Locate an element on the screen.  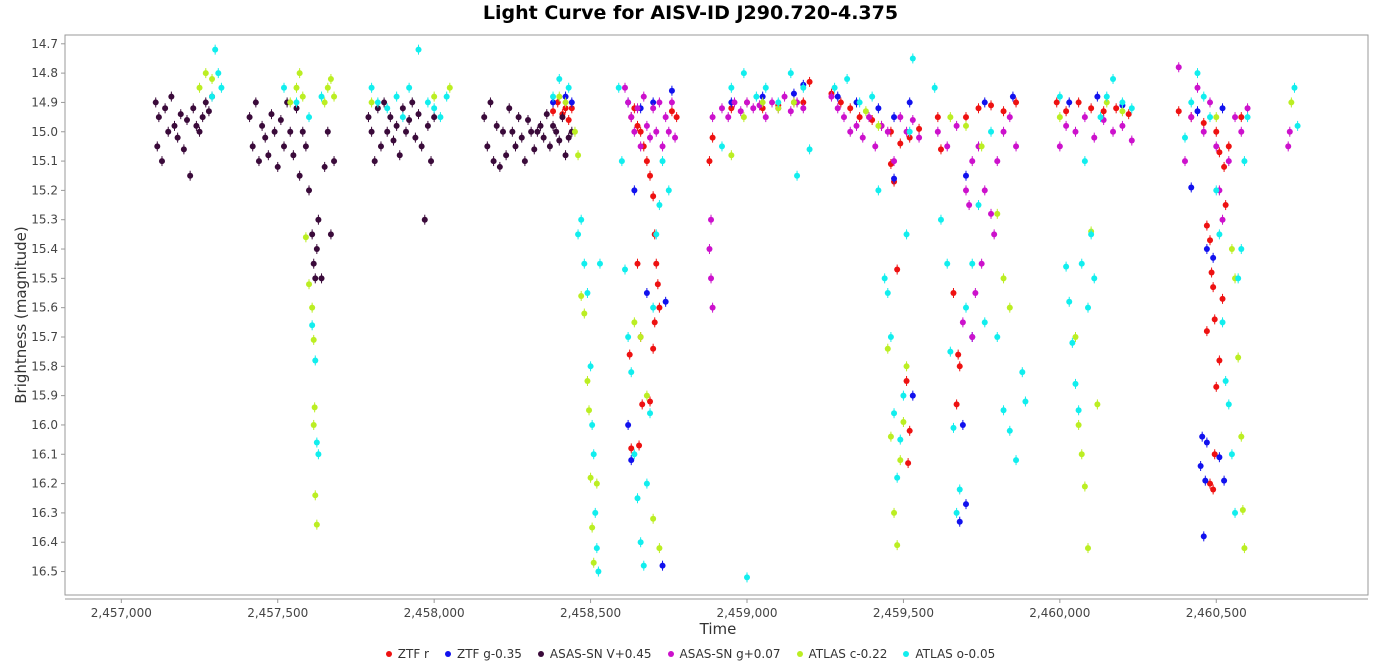
y-tick-label: 16.1 is located at coordinates (44, 454).